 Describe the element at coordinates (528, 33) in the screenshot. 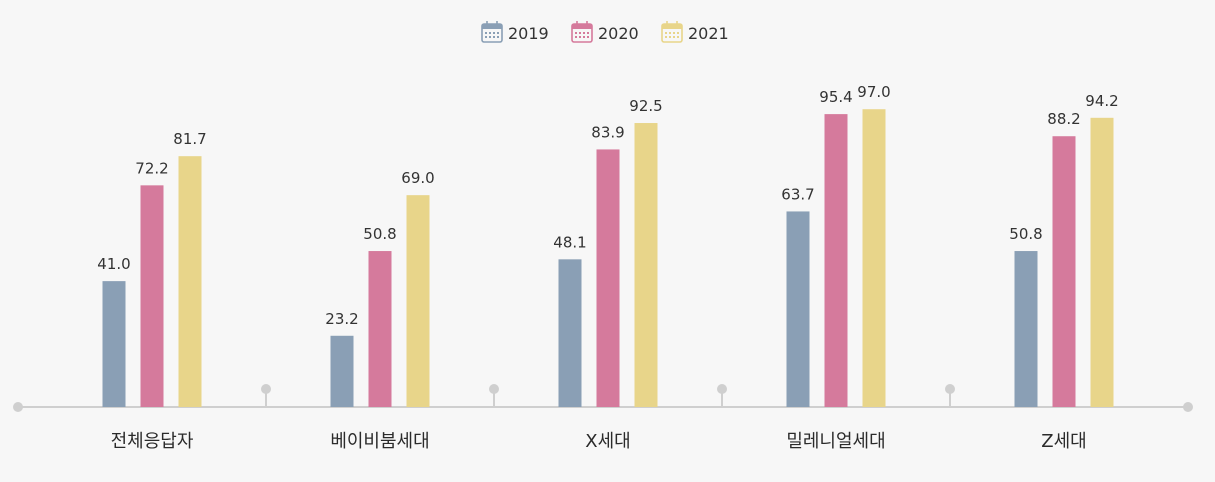

I see `legend-label-2019: 2019` at that location.